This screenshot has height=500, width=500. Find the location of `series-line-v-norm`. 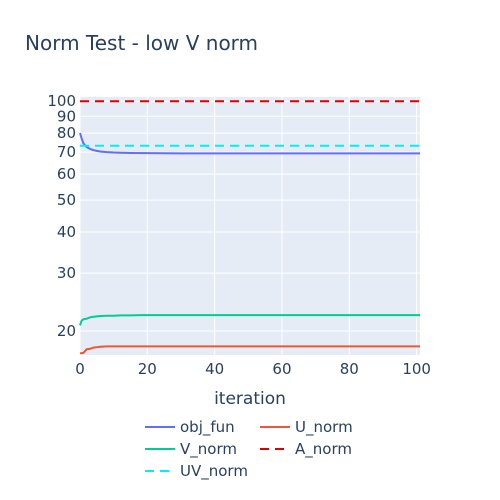

series-line-v-norm is located at coordinates (249, 320).